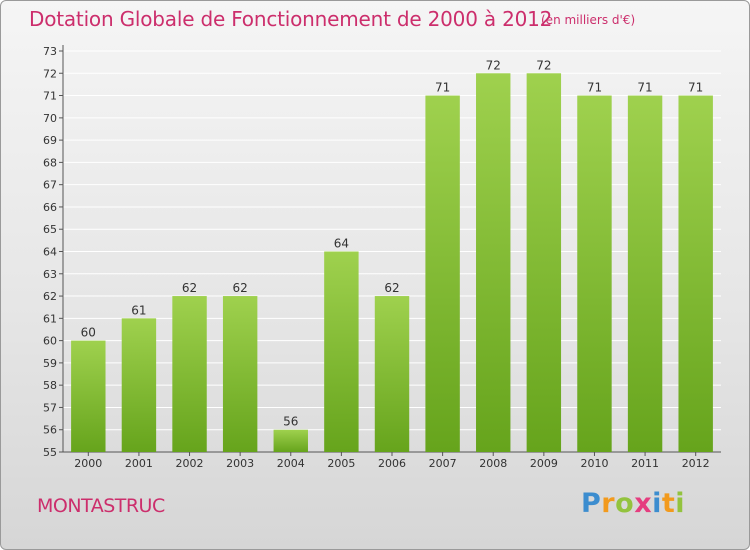 The image size is (750, 550). Describe the element at coordinates (50, 363) in the screenshot. I see `y-tick-label: 59` at that location.